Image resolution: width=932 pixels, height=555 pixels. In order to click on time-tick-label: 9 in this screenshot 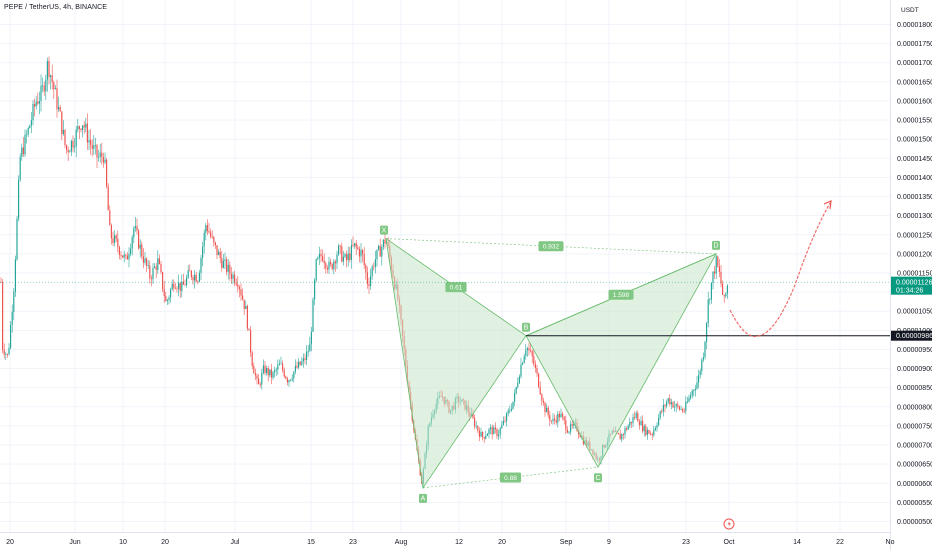, I will do `click(609, 542)`.